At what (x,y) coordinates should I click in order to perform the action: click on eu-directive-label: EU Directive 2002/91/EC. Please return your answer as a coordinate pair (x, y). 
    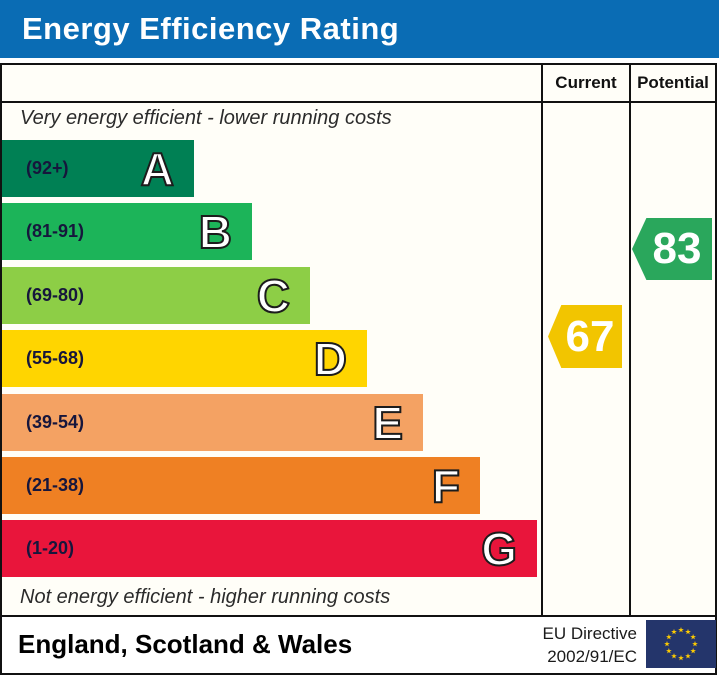
    Looking at the image, I should click on (572, 645).